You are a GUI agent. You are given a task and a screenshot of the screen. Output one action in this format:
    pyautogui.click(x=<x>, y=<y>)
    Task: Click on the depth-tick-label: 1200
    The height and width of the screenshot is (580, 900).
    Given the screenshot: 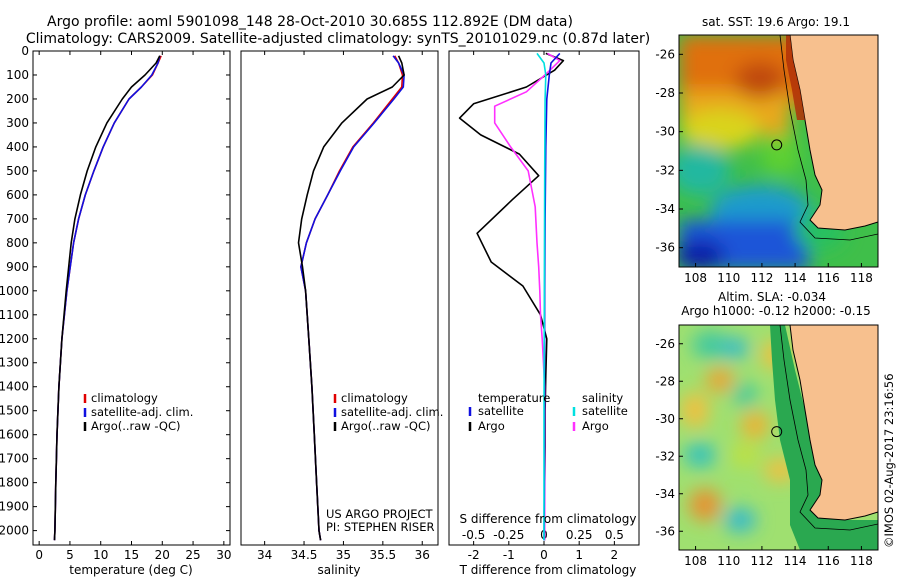 What is the action you would take?
    pyautogui.click(x=14, y=339)
    